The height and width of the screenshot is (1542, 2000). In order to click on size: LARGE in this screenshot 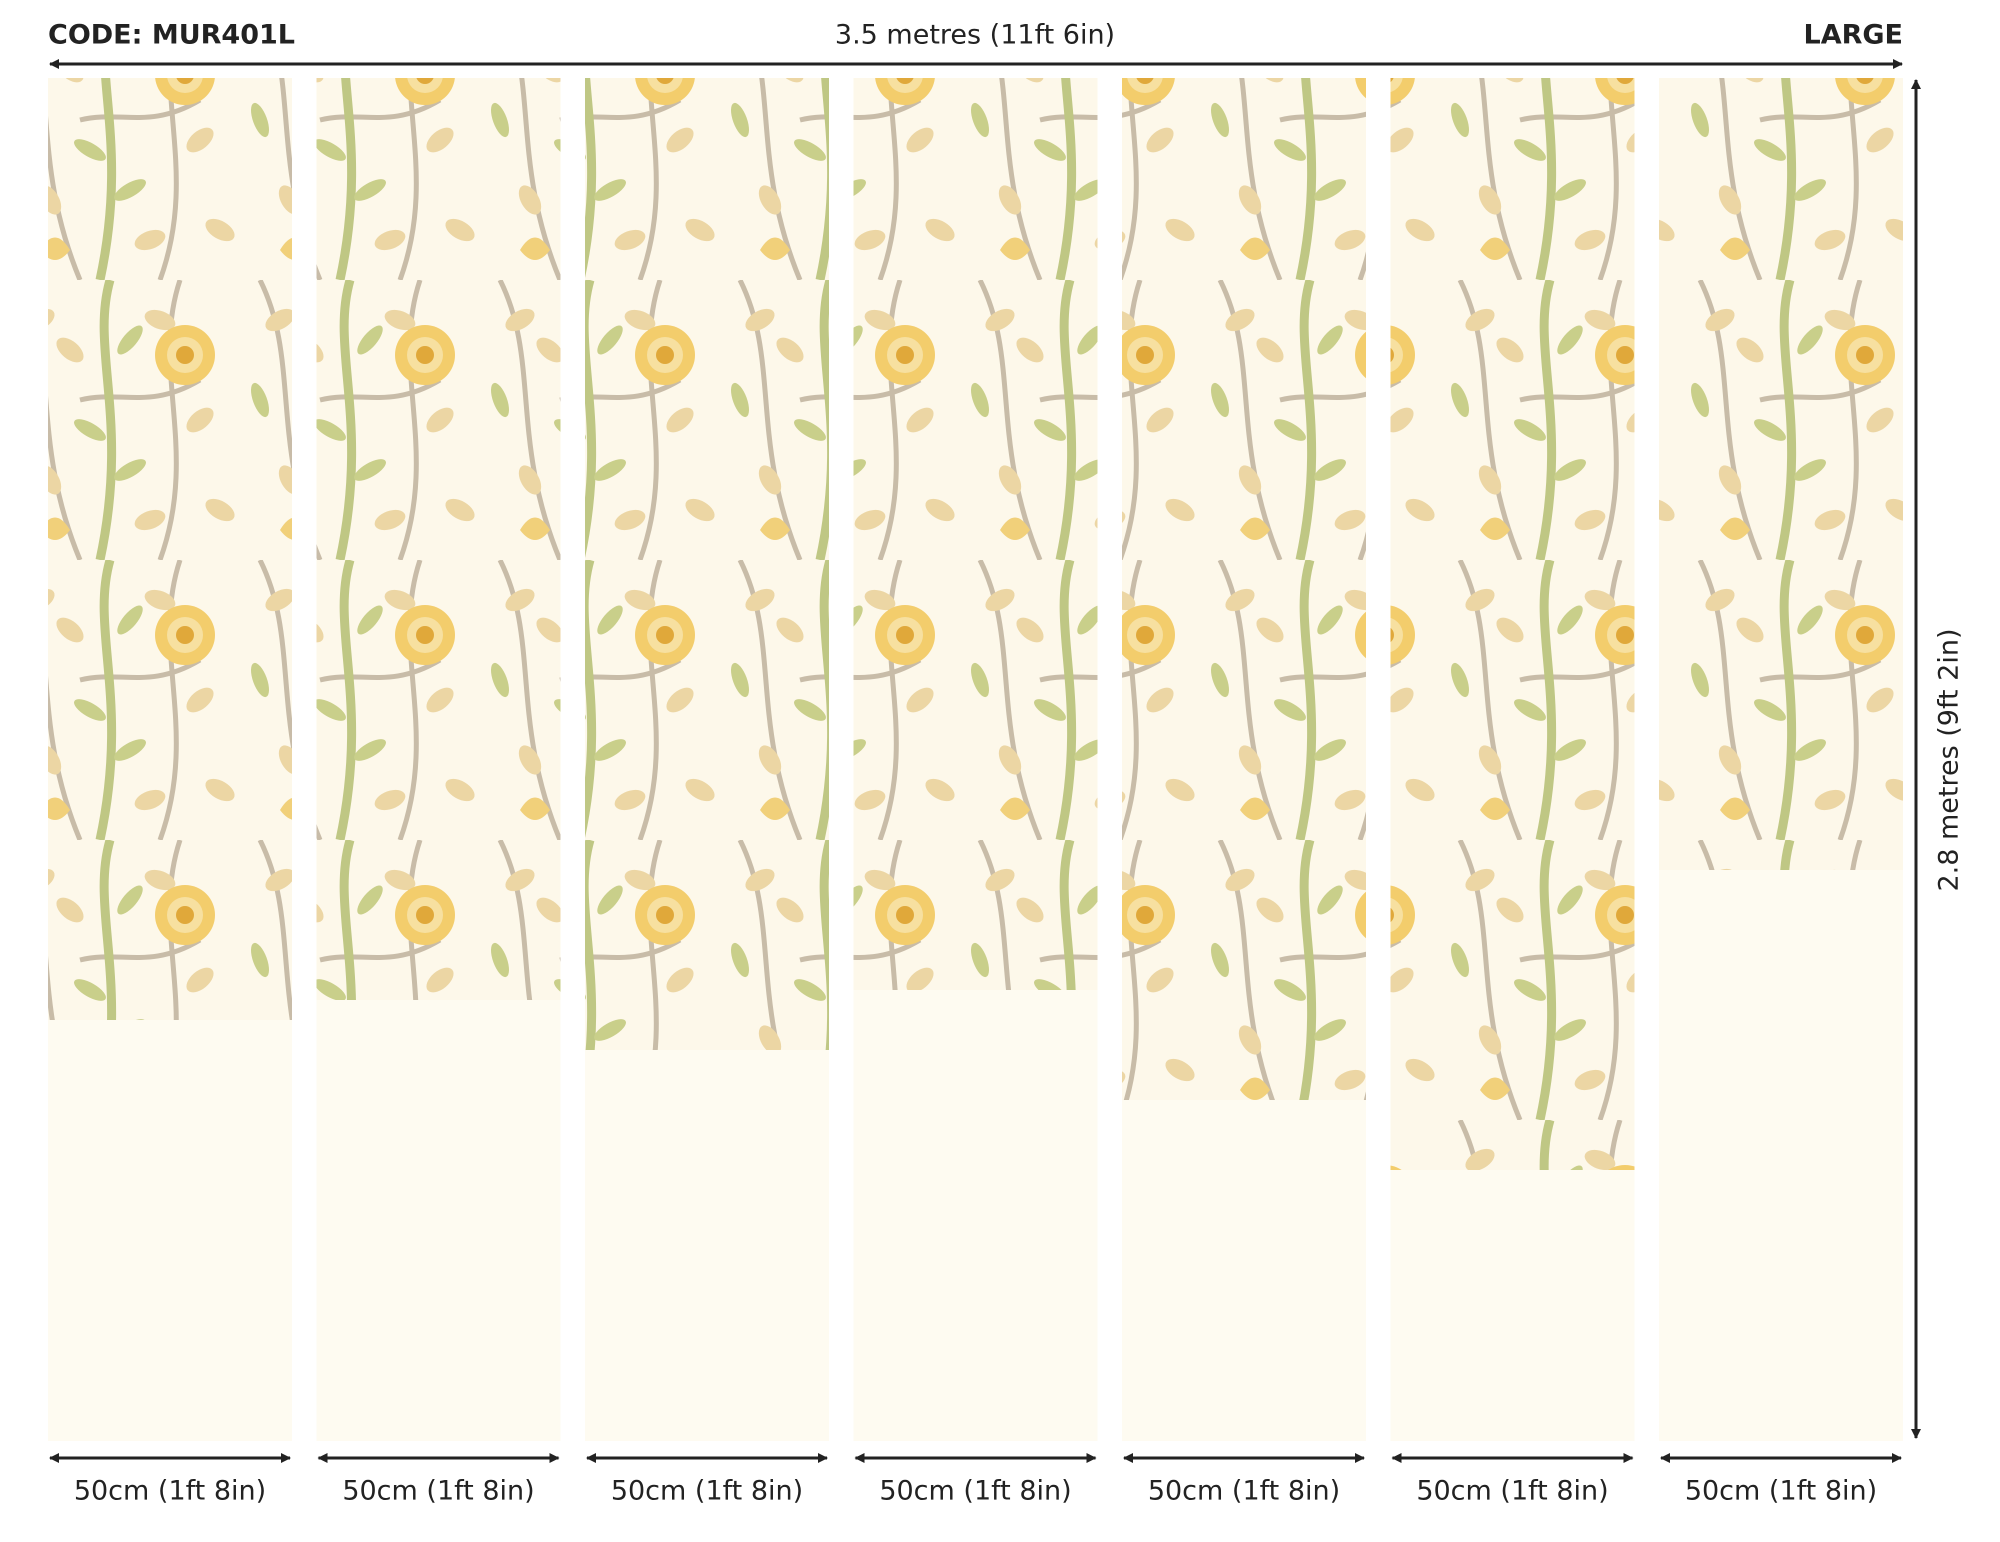, I will do `click(1854, 35)`.